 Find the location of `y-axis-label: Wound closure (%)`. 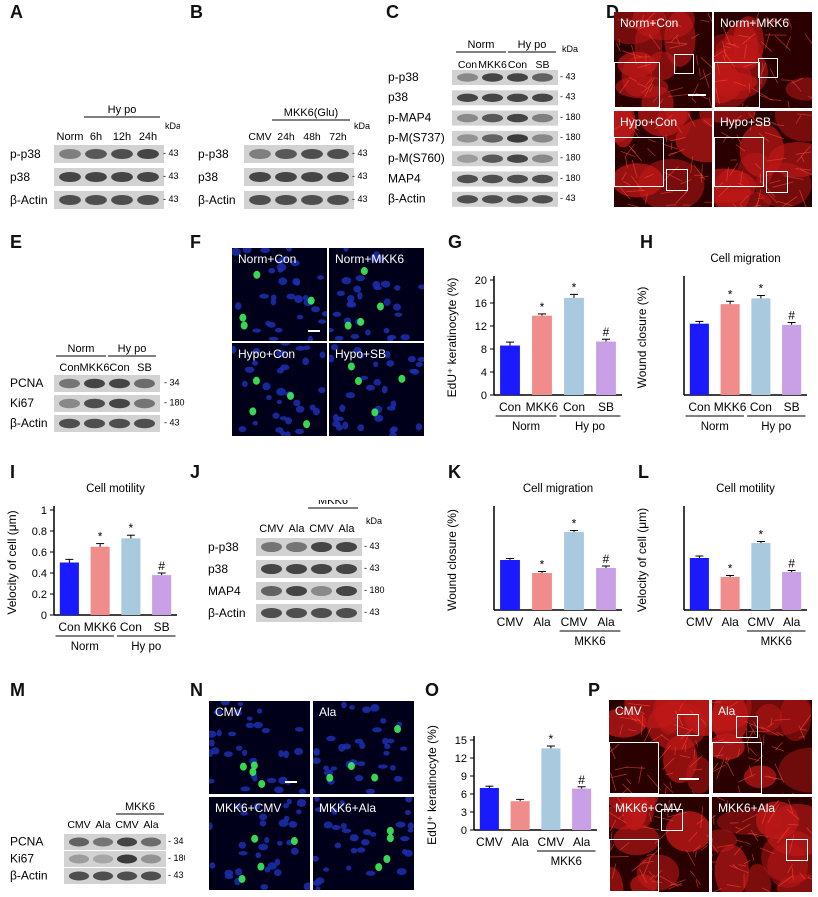

y-axis-label: Wound closure (%) is located at coordinates (642, 338).